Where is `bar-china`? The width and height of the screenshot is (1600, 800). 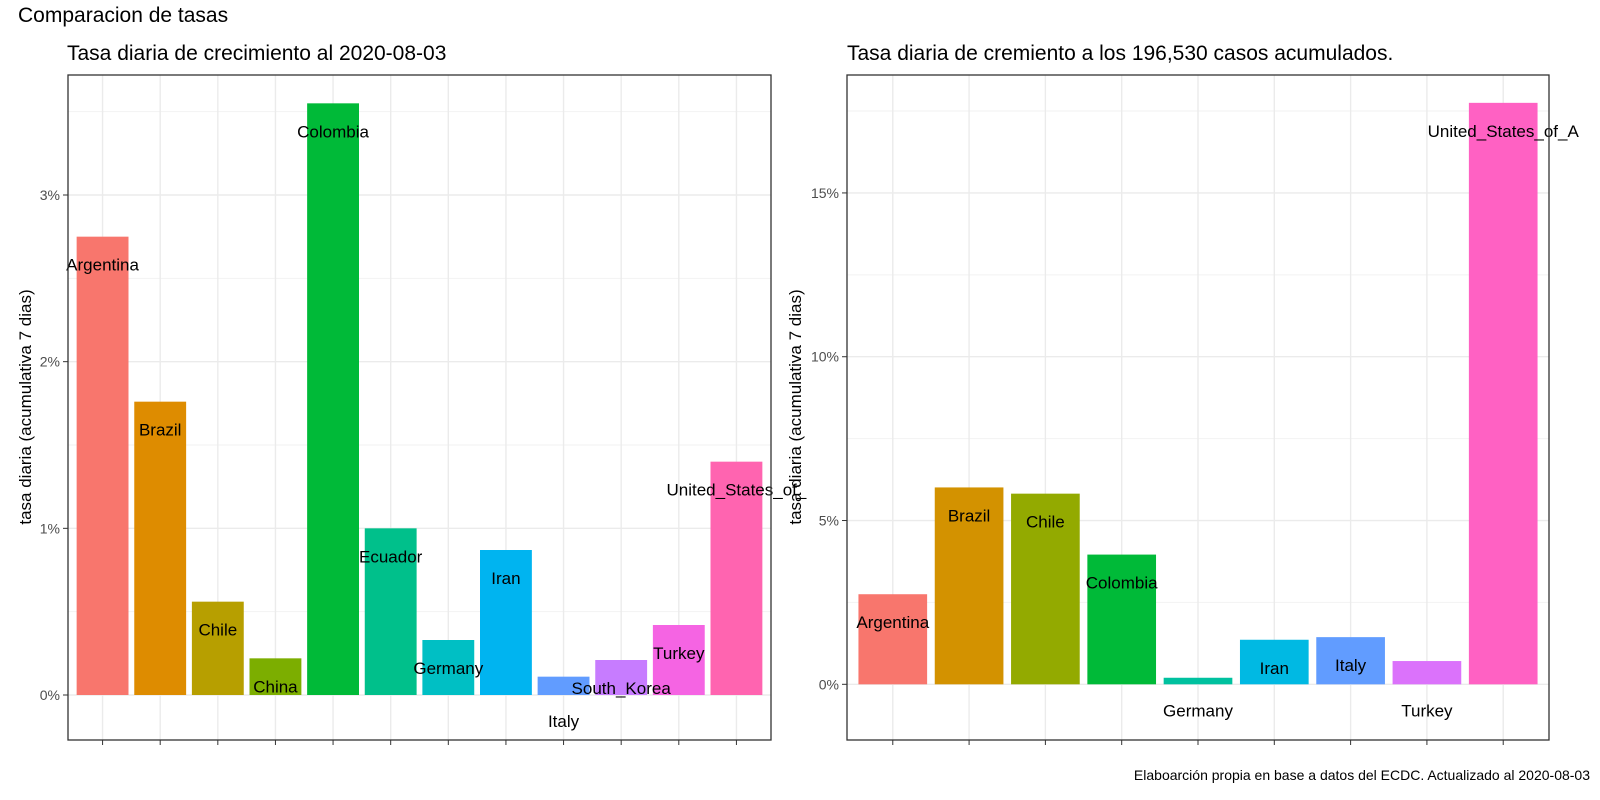 bar-china is located at coordinates (275, 676).